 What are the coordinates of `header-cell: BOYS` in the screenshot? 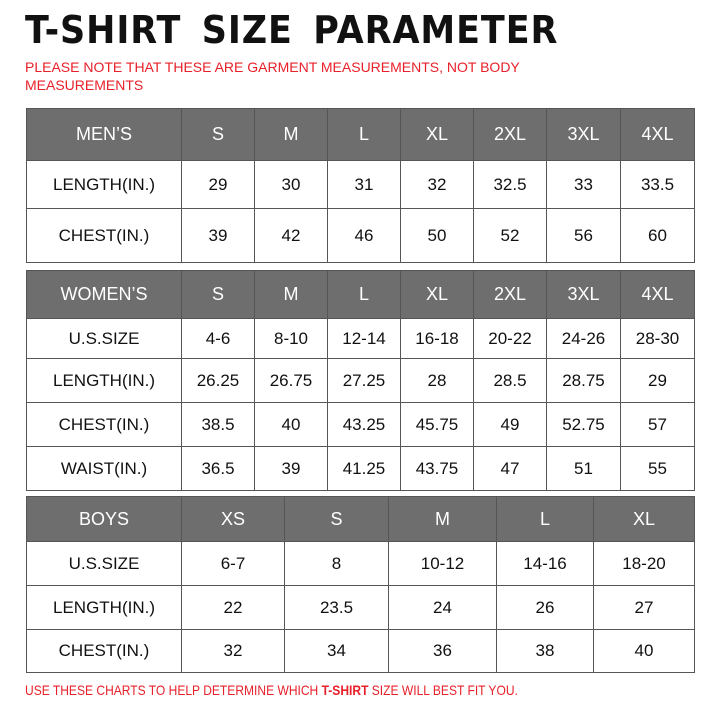 It's located at (104, 519).